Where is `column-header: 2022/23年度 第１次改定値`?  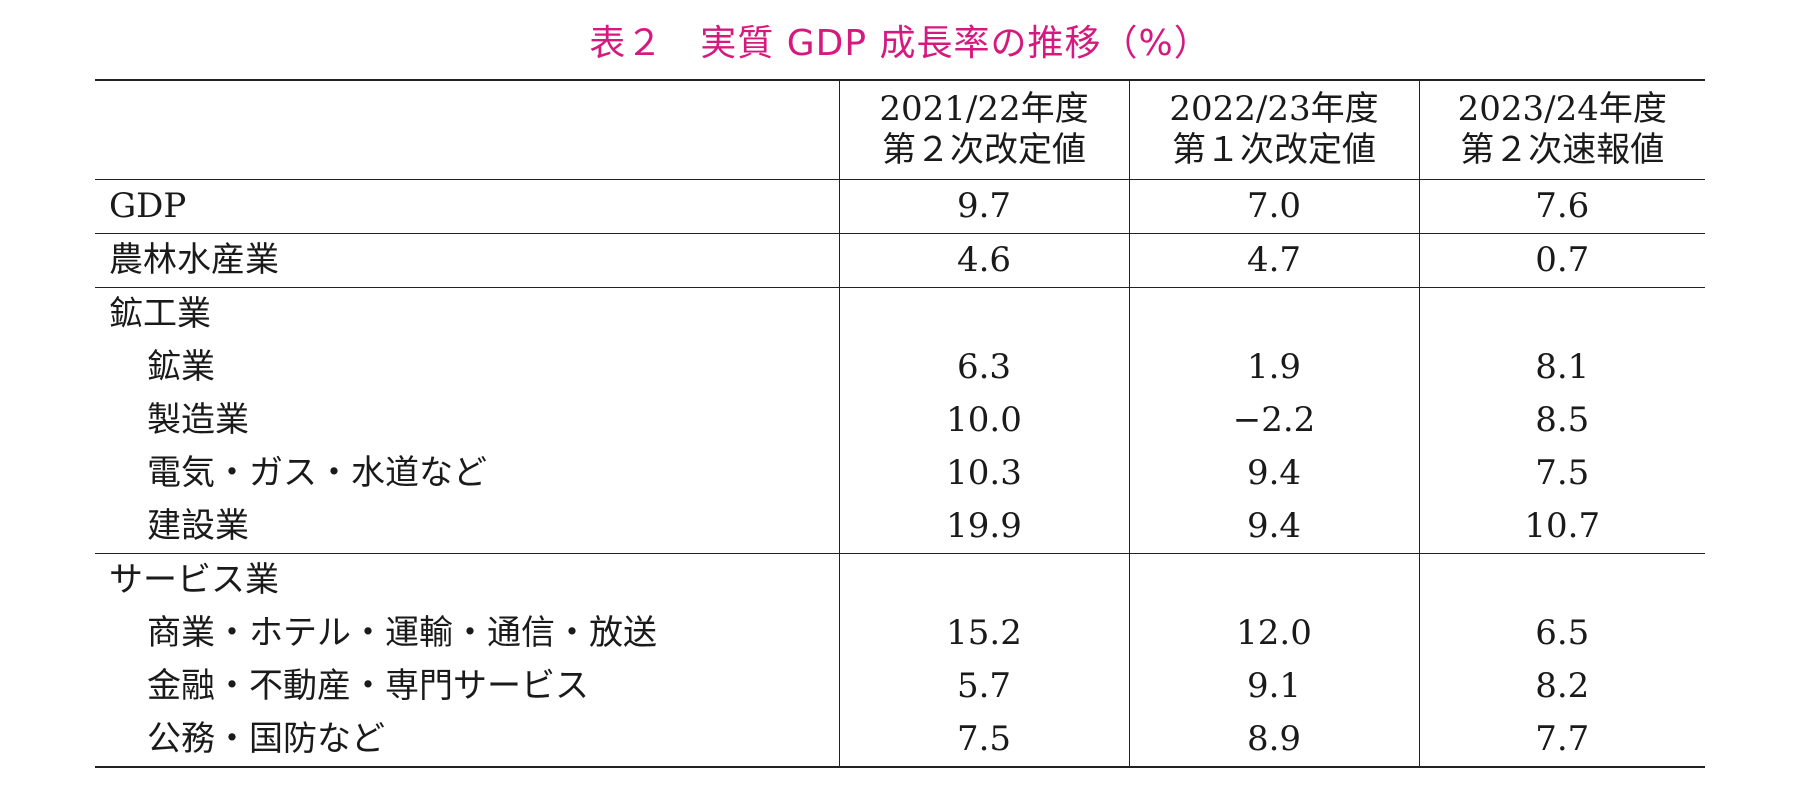 column-header: 2022/23年度 第１次改定値 is located at coordinates (1273, 130).